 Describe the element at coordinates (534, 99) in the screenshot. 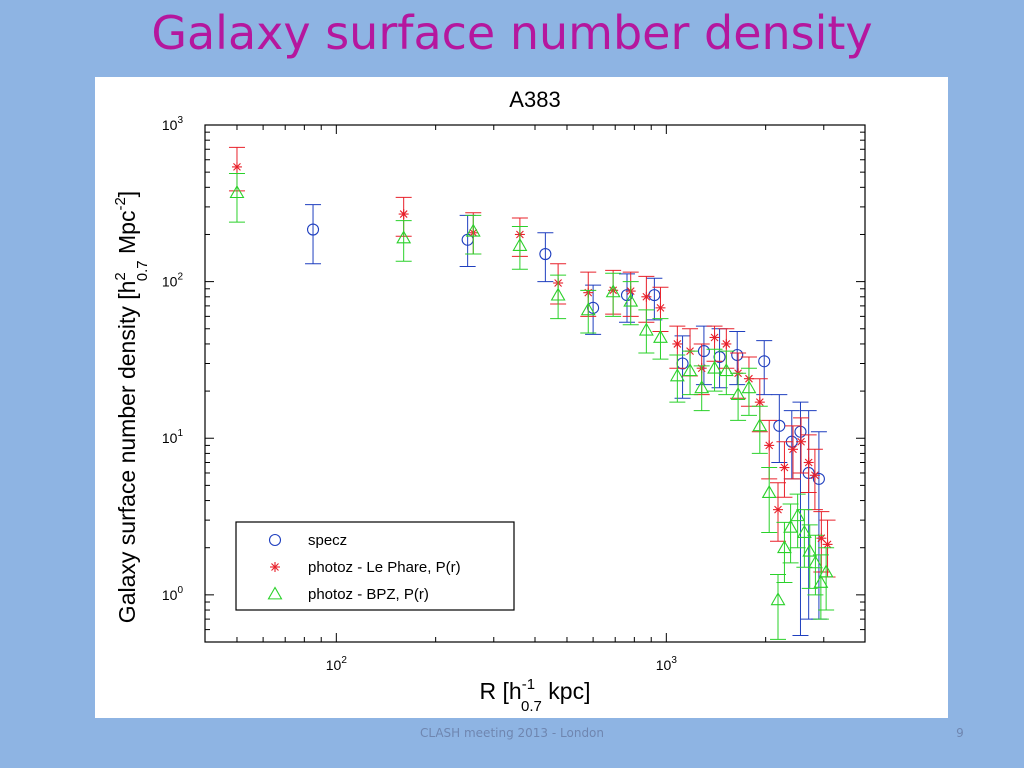

I see `chart-title: A383` at that location.